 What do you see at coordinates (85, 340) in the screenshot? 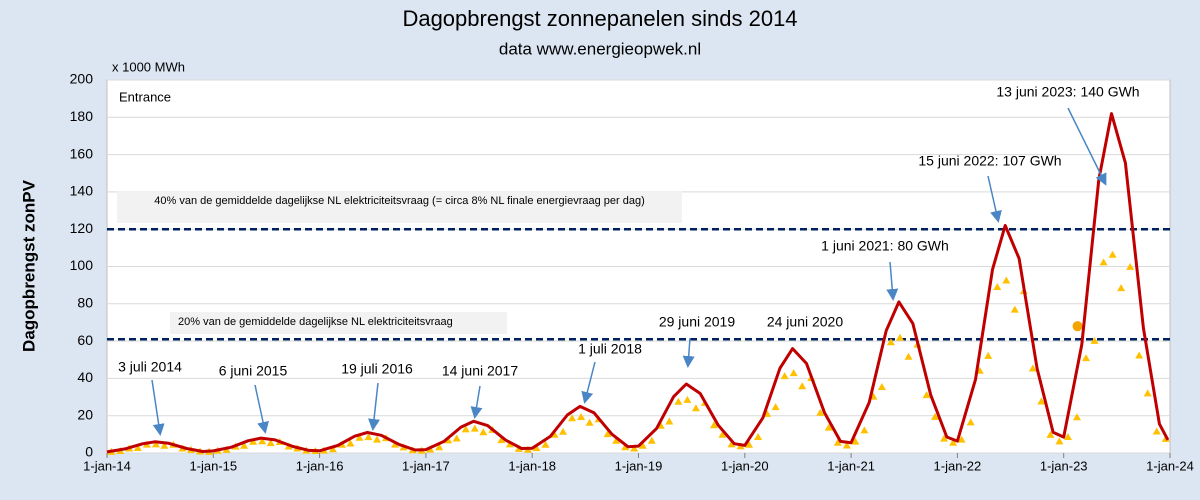
I see `y-tick-label: 60` at bounding box center [85, 340].